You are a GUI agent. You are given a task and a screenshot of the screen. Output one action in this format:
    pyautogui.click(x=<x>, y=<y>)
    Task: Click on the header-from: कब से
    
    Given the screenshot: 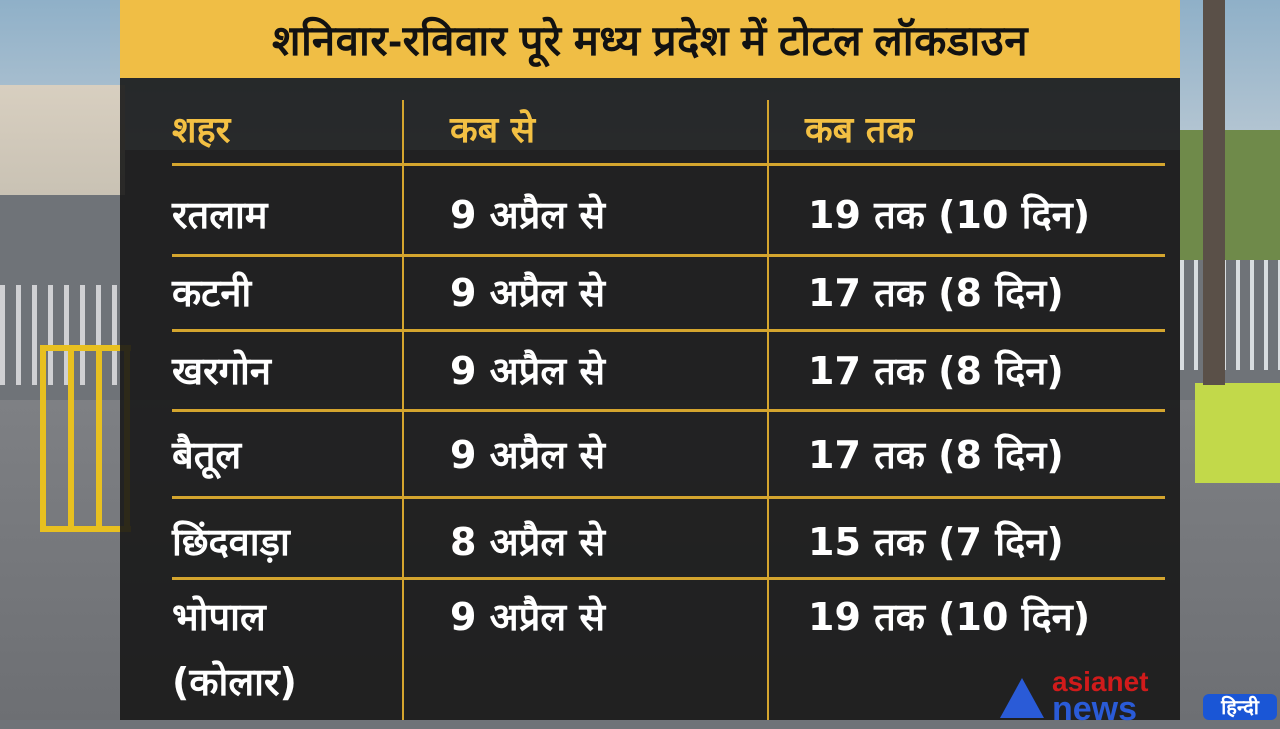 What is the action you would take?
    pyautogui.click(x=493, y=130)
    